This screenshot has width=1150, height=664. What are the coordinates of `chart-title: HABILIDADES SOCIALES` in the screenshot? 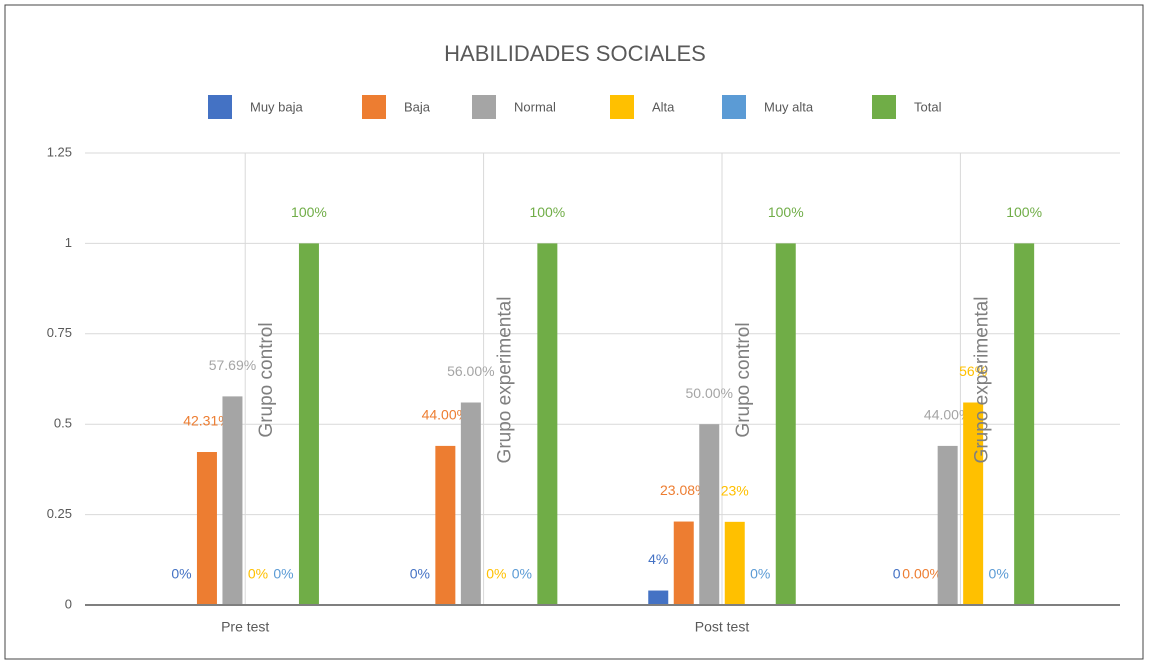 It's located at (575, 53).